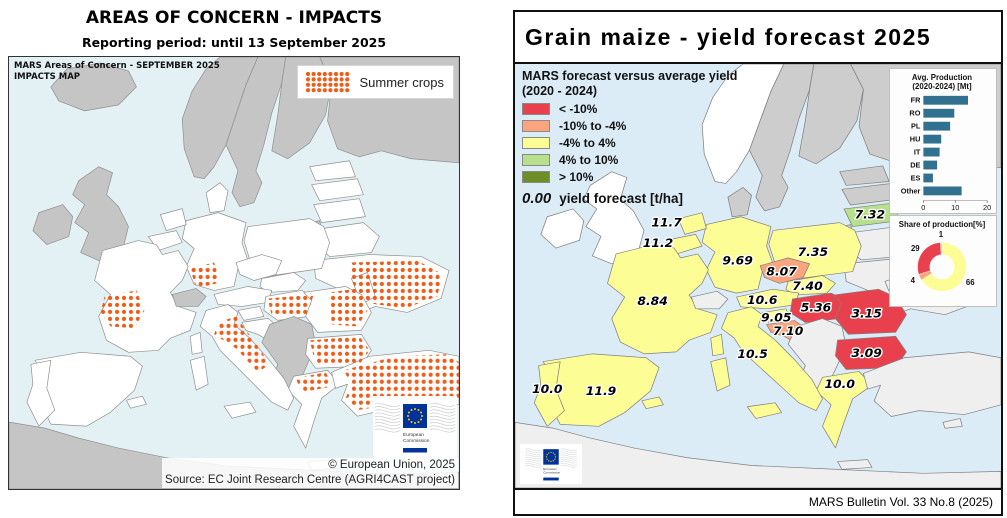  I want to click on donut-label-4: 4, so click(913, 280).